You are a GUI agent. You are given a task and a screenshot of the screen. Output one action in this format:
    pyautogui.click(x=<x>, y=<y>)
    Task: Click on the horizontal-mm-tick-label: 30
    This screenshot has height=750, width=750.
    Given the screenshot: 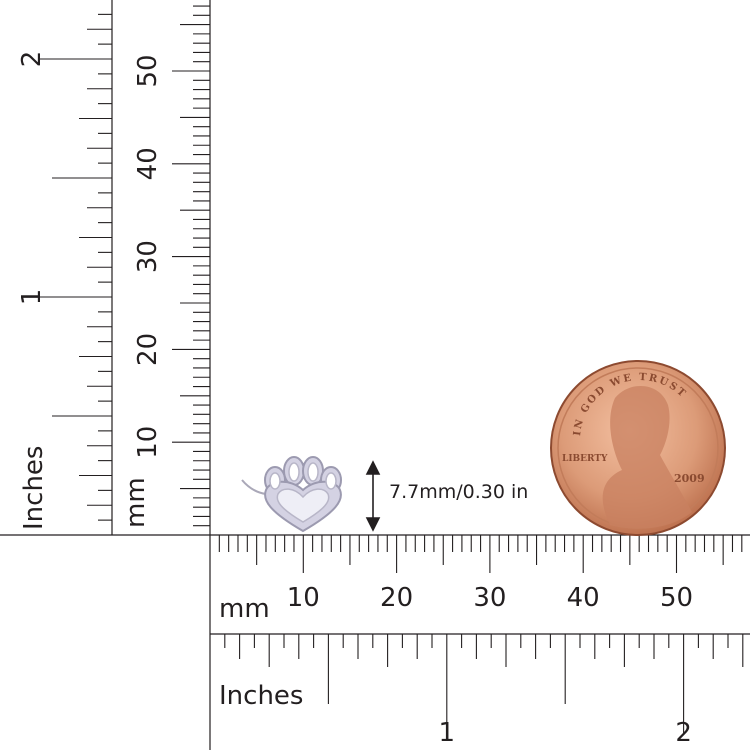 What is the action you would take?
    pyautogui.click(x=489, y=598)
    